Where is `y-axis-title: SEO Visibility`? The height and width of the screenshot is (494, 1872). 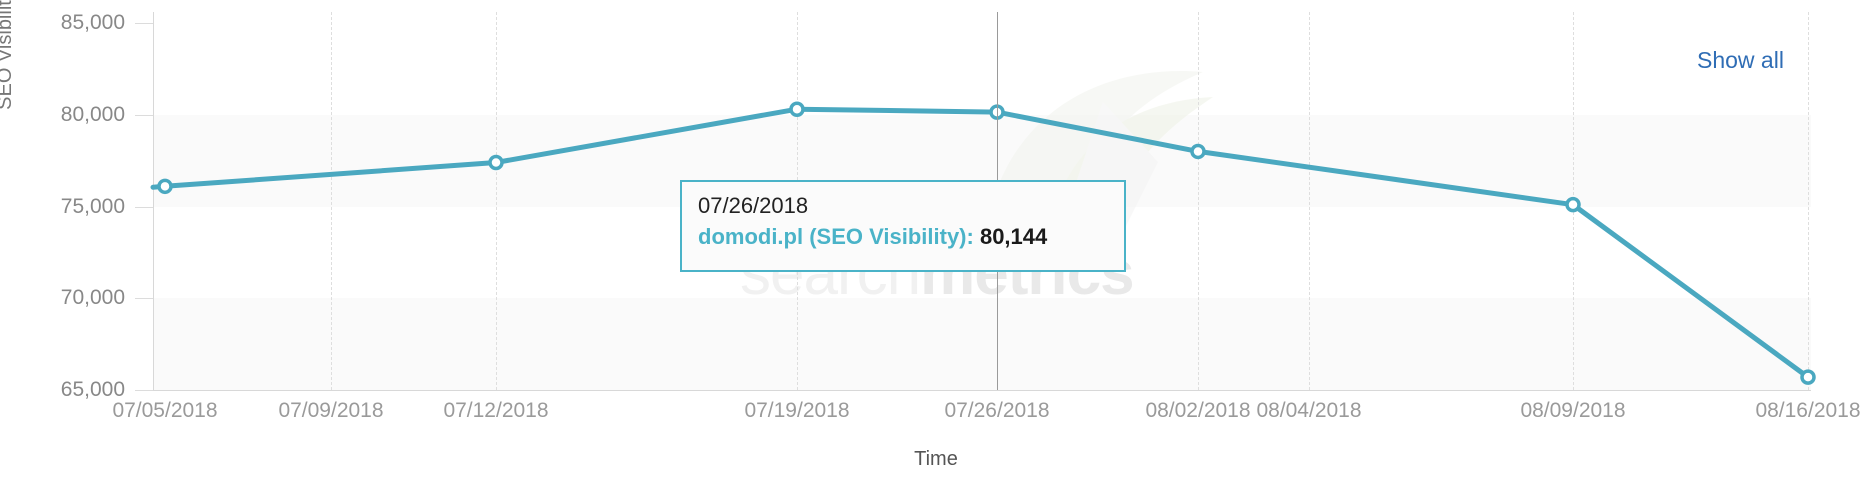
y-axis-title: SEO Visibility is located at coordinates (8, 55).